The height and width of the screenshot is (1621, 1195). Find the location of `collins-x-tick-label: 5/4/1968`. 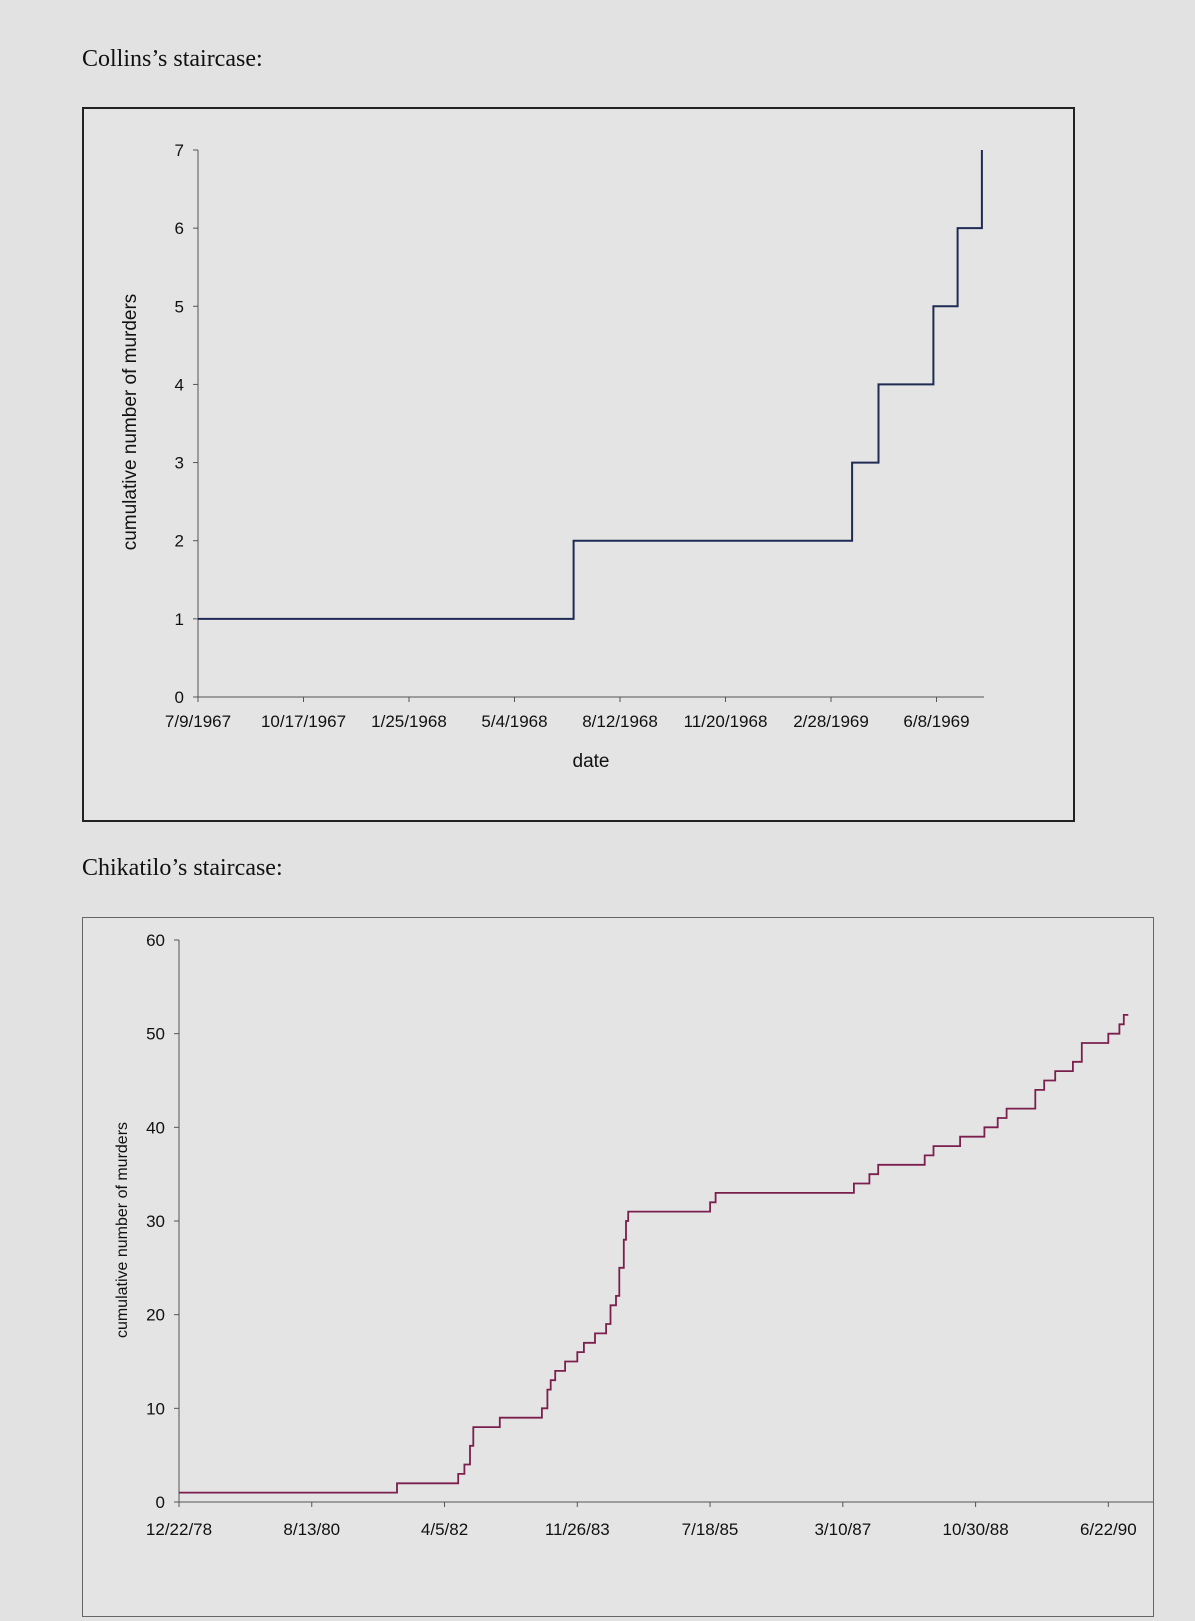

collins-x-tick-label: 5/4/1968 is located at coordinates (514, 721).